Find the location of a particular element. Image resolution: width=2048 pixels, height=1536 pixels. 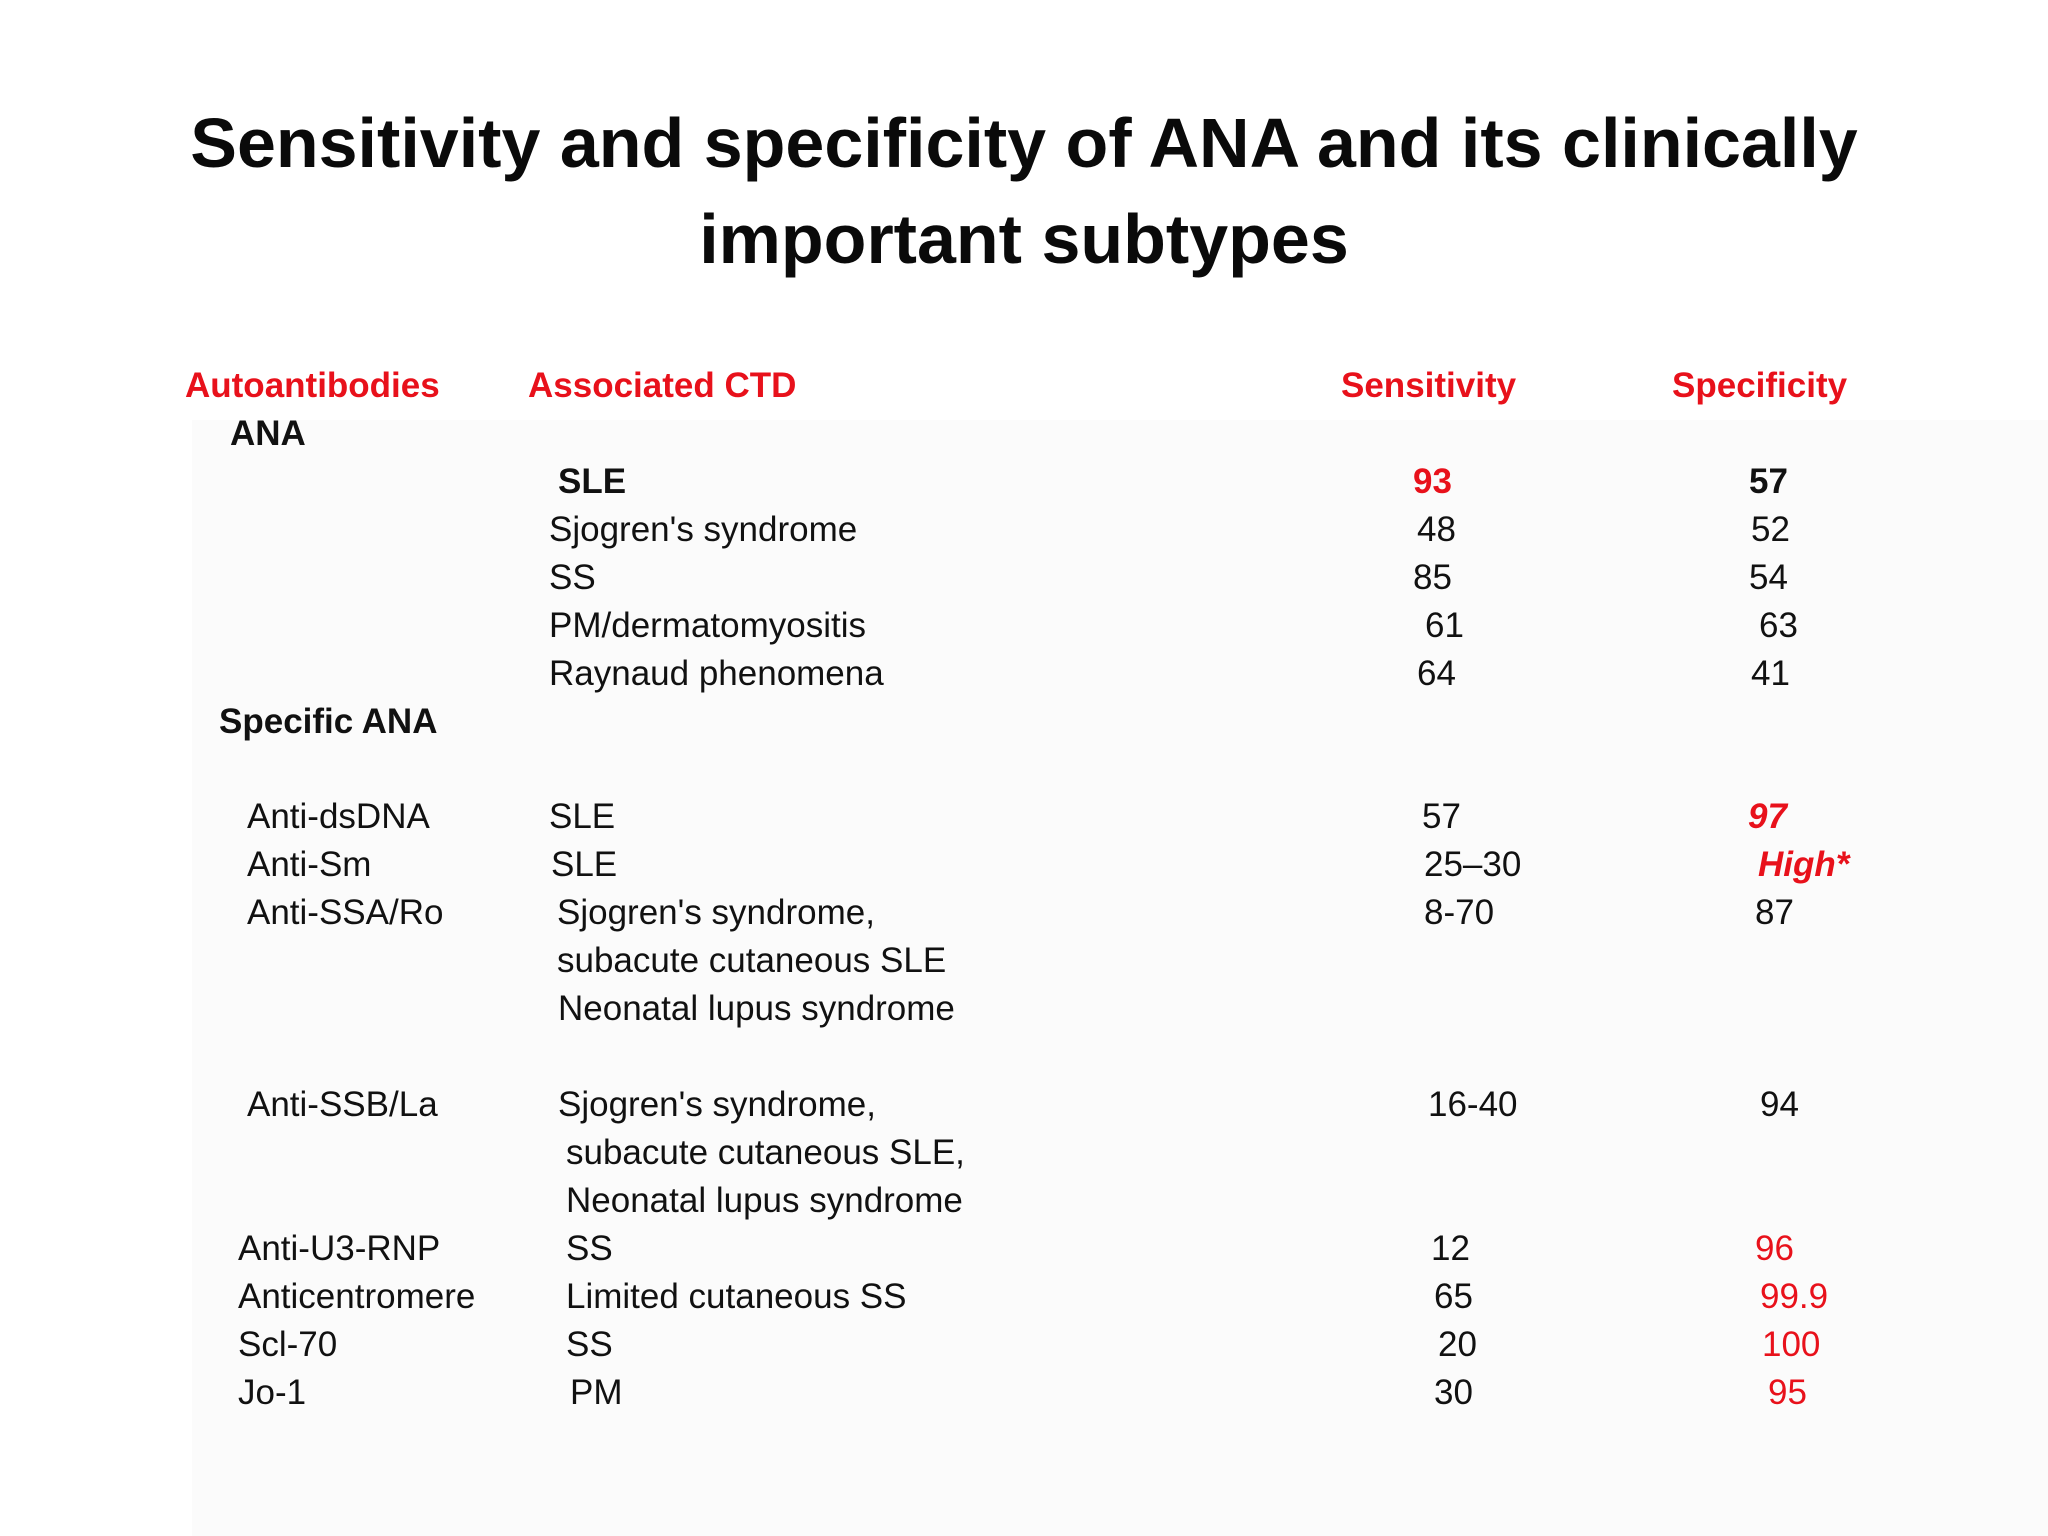

header-specificity: Specificity is located at coordinates (1760, 385).